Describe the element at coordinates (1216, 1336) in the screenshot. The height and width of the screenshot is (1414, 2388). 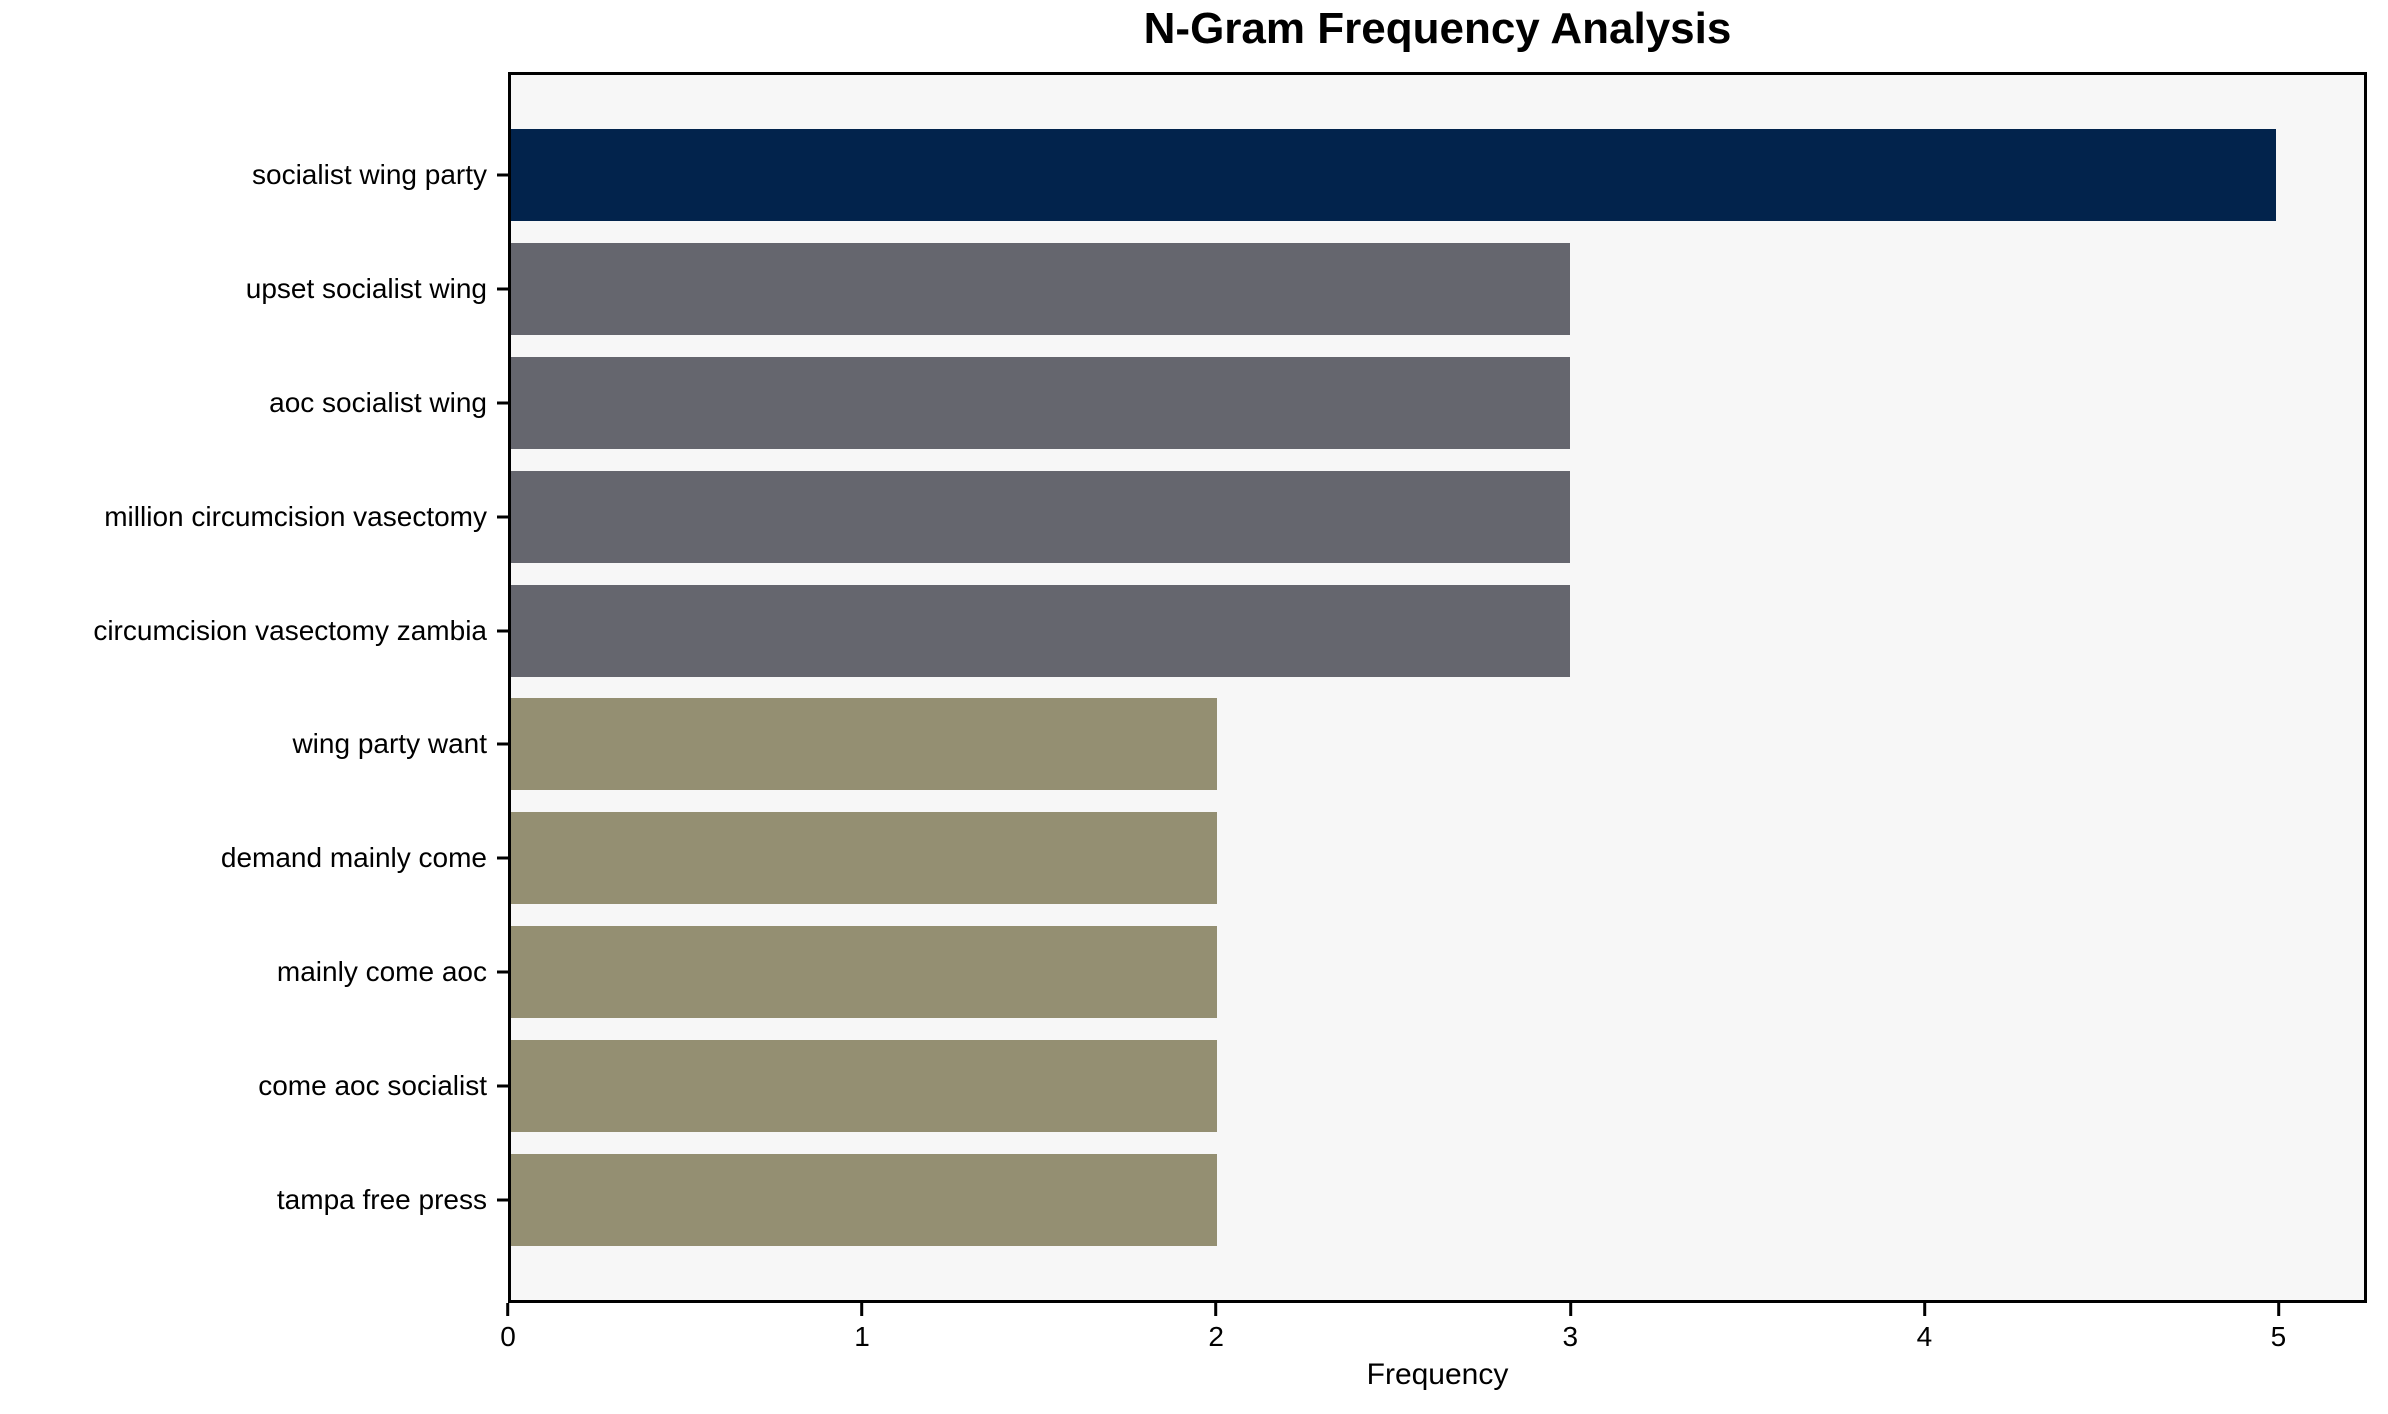
I see `x-tick-label: 2` at that location.